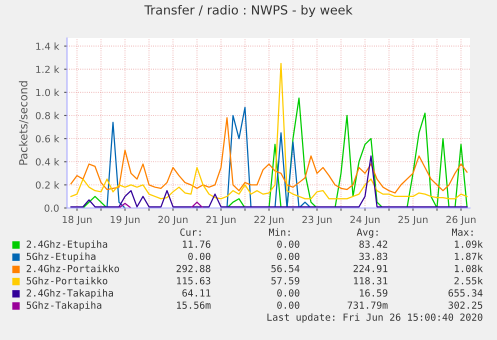 This screenshot has width=497, height=340. What do you see at coordinates (465, 305) in the screenshot?
I see `text: 302.25` at bounding box center [465, 305].